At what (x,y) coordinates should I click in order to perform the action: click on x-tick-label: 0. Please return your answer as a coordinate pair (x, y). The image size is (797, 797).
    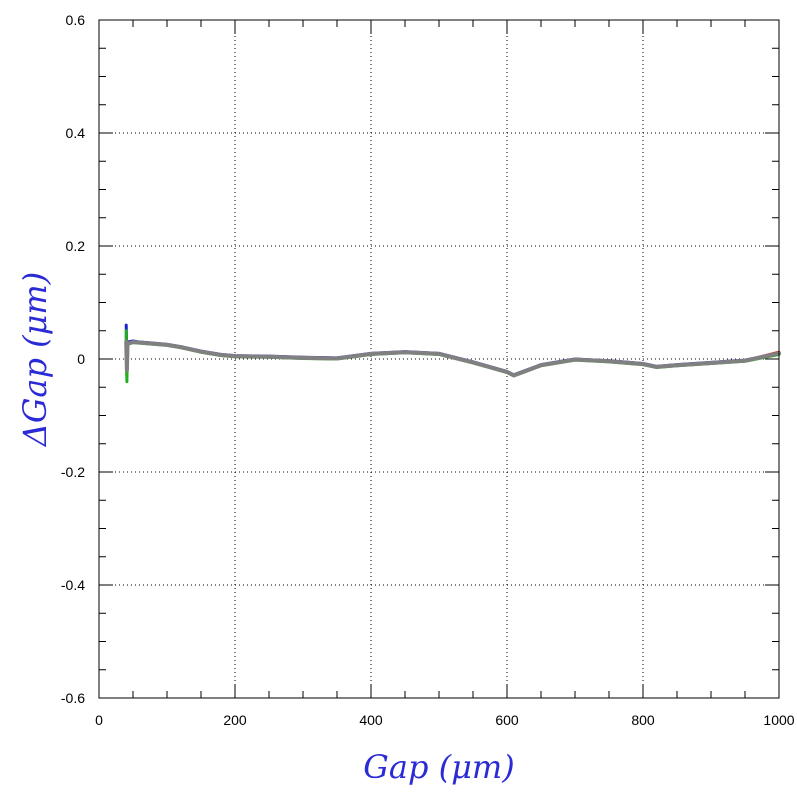
    Looking at the image, I should click on (99, 720).